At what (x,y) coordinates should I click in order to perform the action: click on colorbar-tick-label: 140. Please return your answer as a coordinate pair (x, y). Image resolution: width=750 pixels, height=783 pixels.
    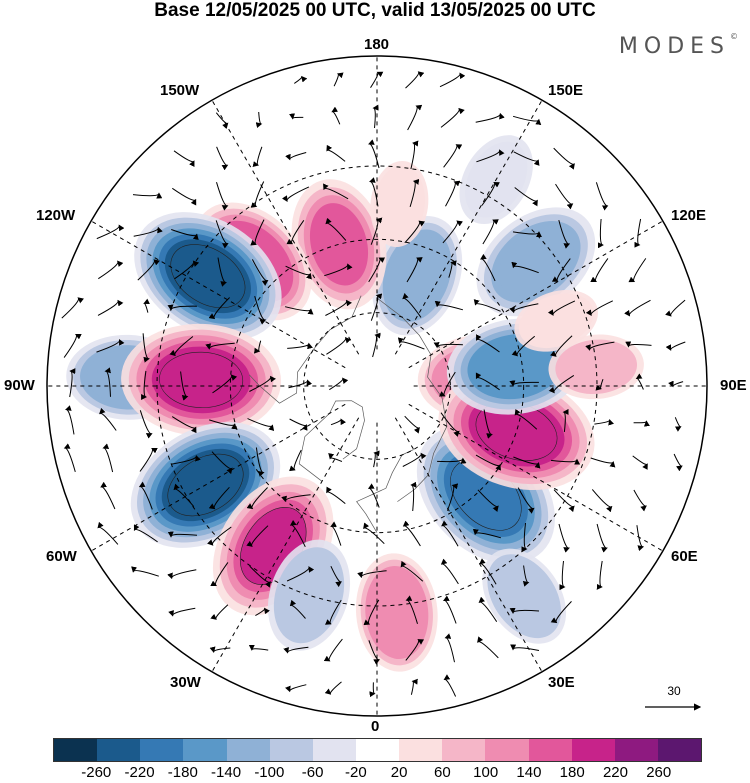
    Looking at the image, I should click on (529, 772).